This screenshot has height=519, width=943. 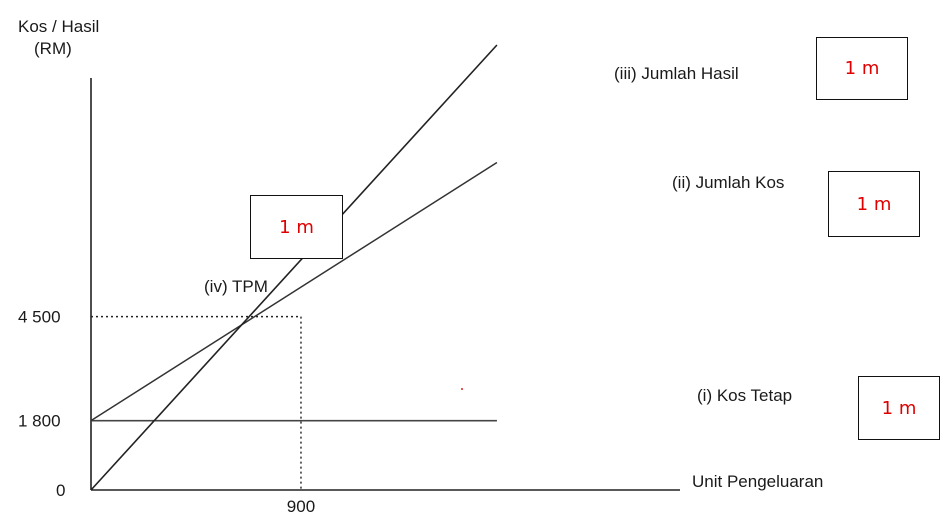 I want to click on x-tick-label: 900, so click(x=301, y=506).